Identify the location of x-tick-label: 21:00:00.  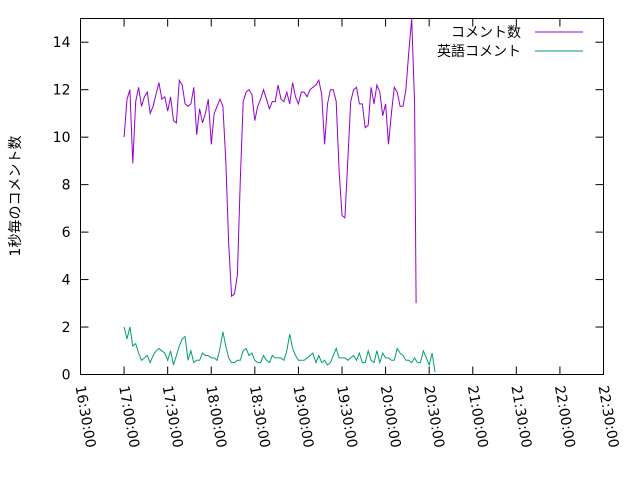
(477, 416).